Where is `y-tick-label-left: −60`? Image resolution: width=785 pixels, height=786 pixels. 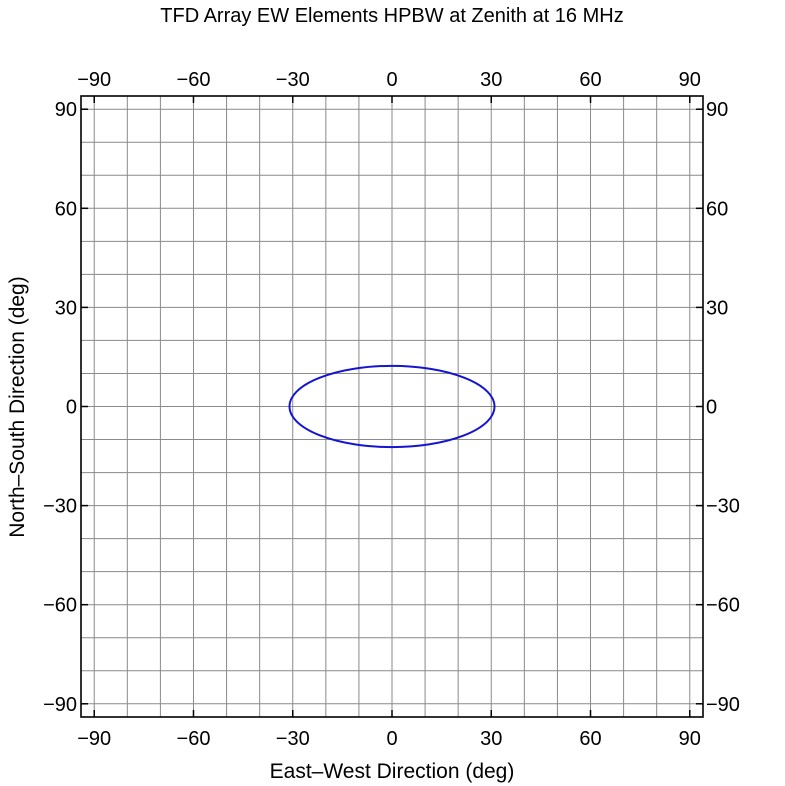
y-tick-label-left: −60 is located at coordinates (60, 606).